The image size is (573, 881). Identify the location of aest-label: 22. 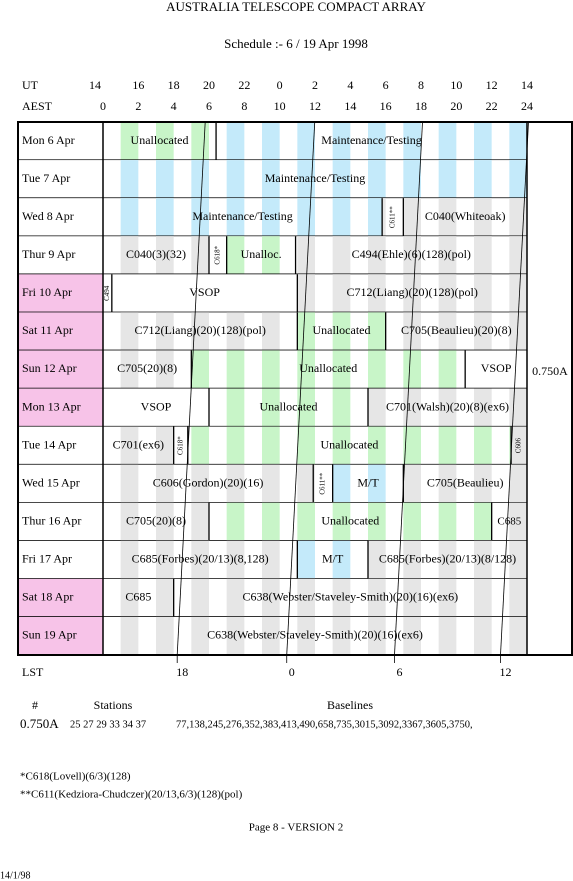
(492, 106).